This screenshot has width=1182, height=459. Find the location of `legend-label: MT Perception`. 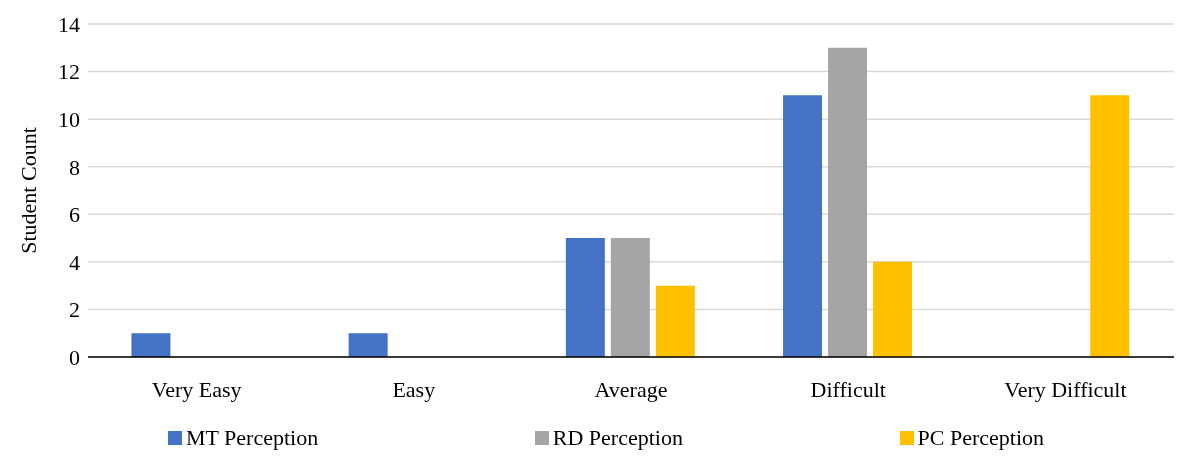

legend-label: MT Perception is located at coordinates (252, 438).